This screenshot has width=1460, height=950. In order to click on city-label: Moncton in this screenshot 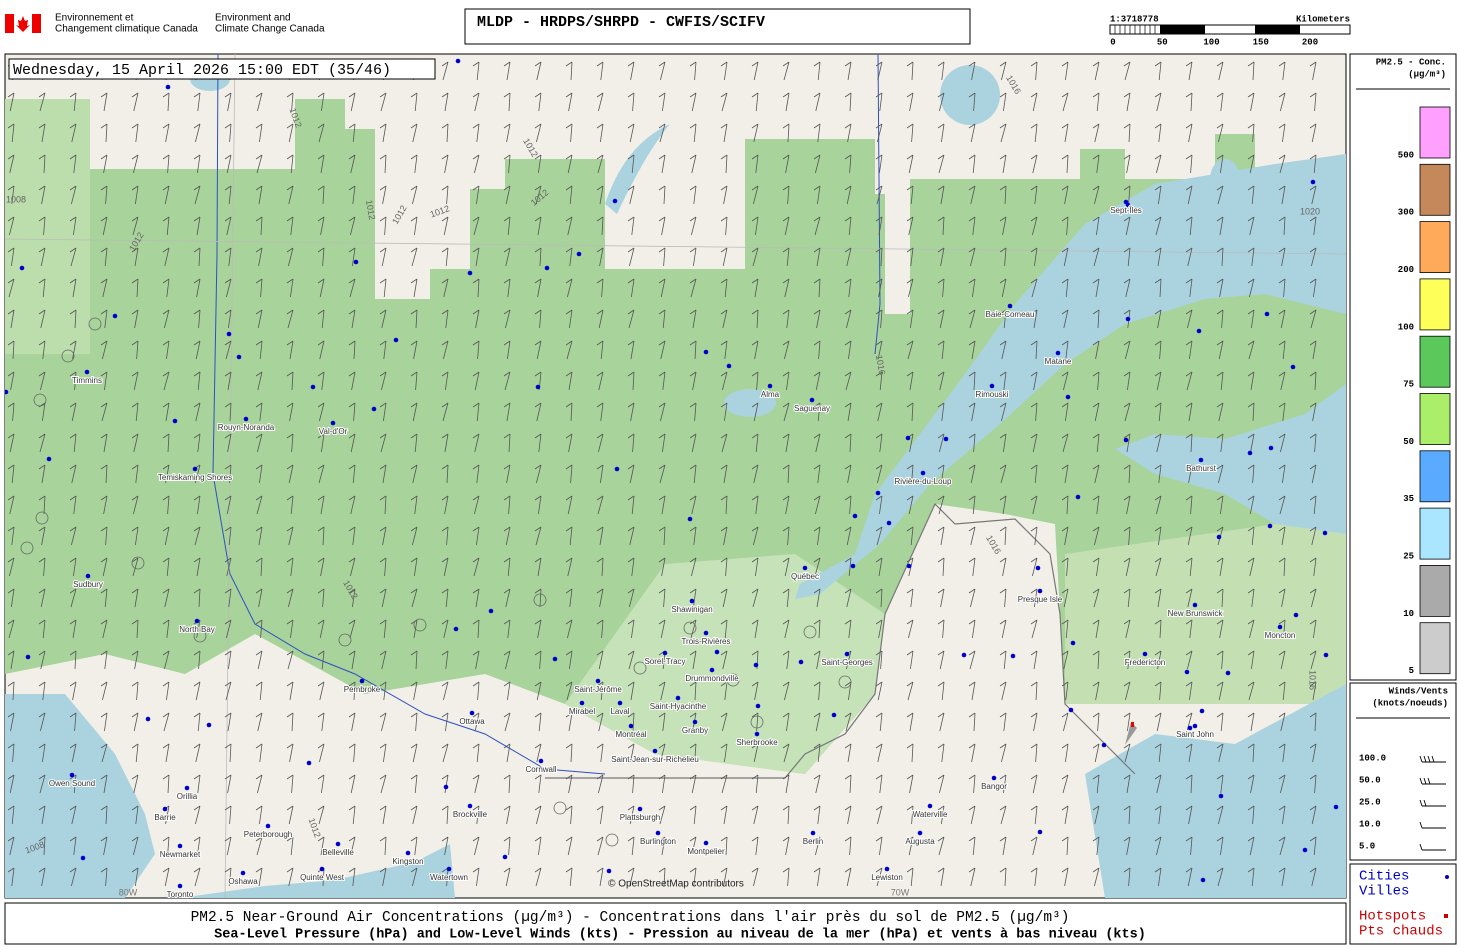, I will do `click(1280, 635)`.